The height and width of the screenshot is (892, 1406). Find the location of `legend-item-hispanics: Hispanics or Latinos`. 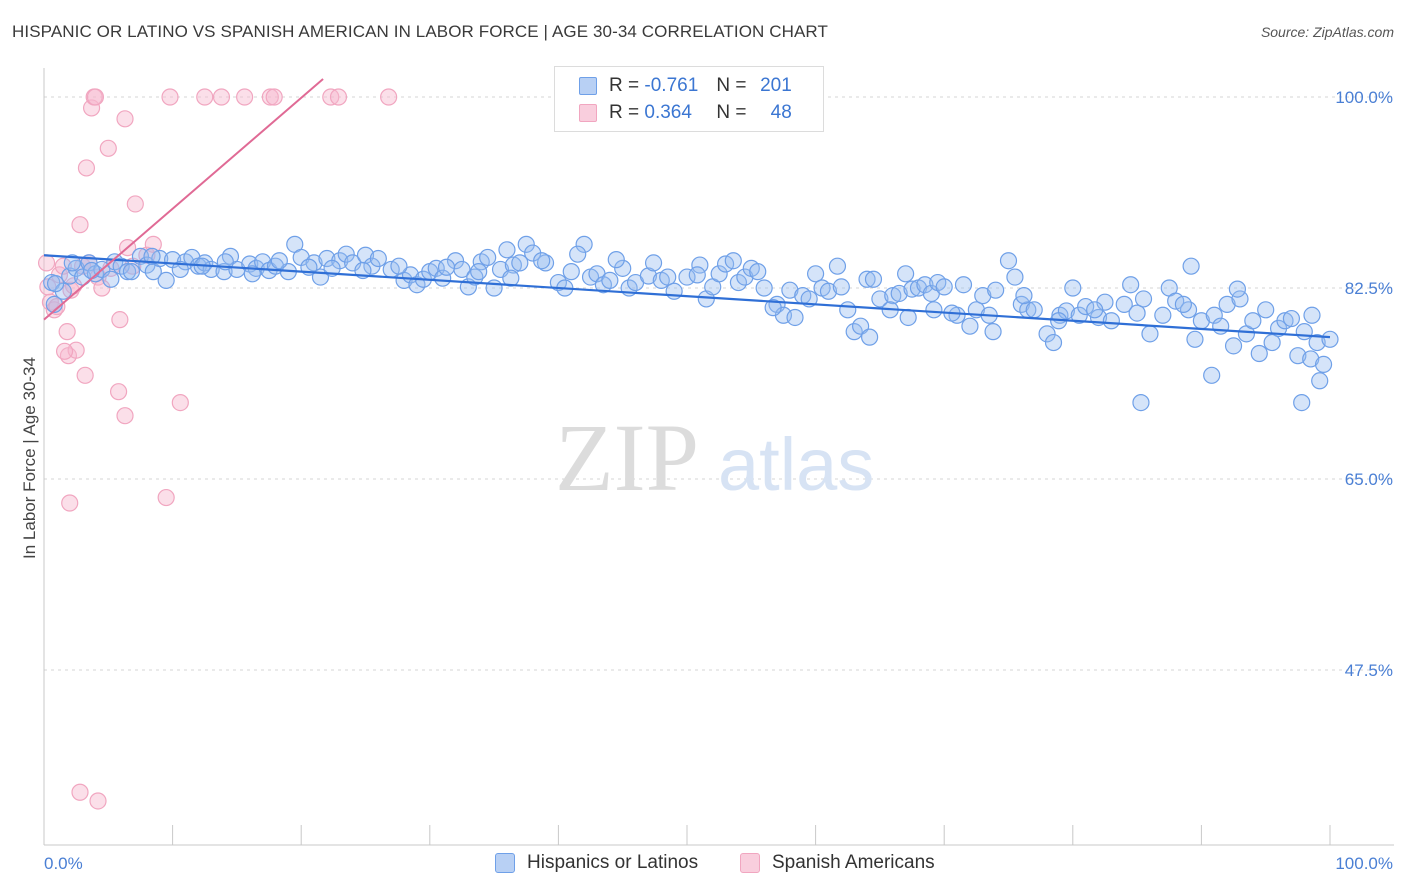

legend-item-hispanics: Hispanics or Latinos is located at coordinates (596, 863).